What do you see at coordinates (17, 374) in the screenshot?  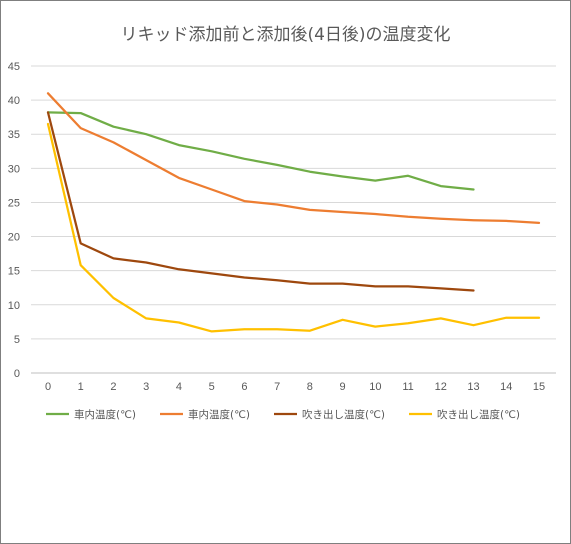 I see `y-tick-label: 0` at bounding box center [17, 374].